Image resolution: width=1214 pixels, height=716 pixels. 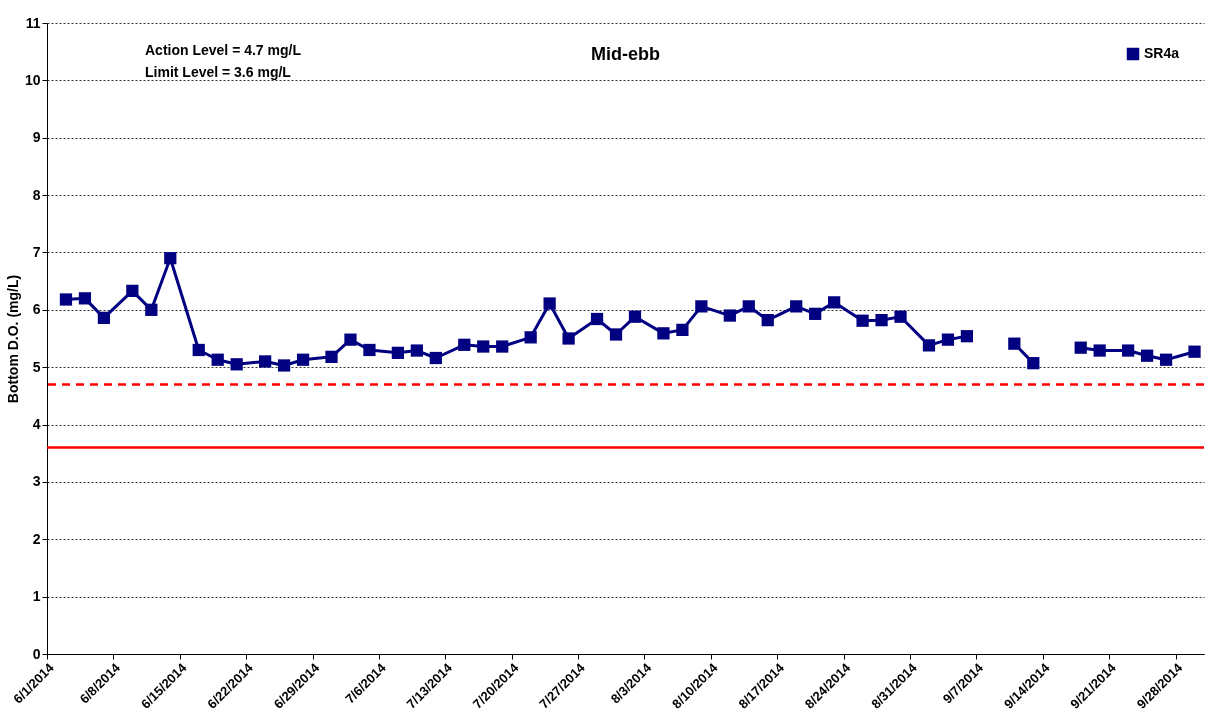 I want to click on y-tick-label: 5, so click(x=36, y=366).